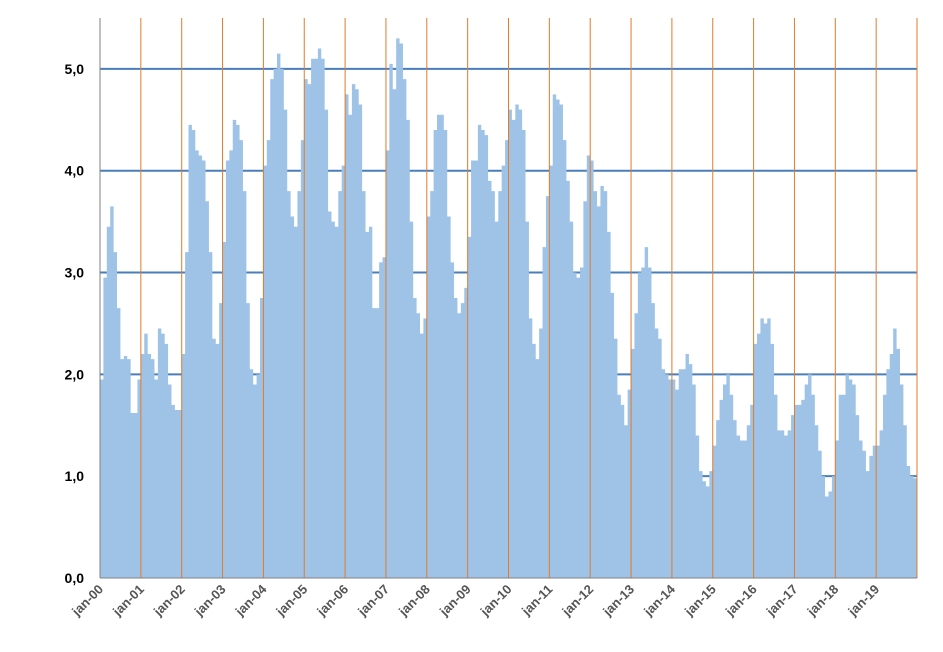 The image size is (943, 652). What do you see at coordinates (700, 601) in the screenshot?
I see `x-tick-label: jan-15` at bounding box center [700, 601].